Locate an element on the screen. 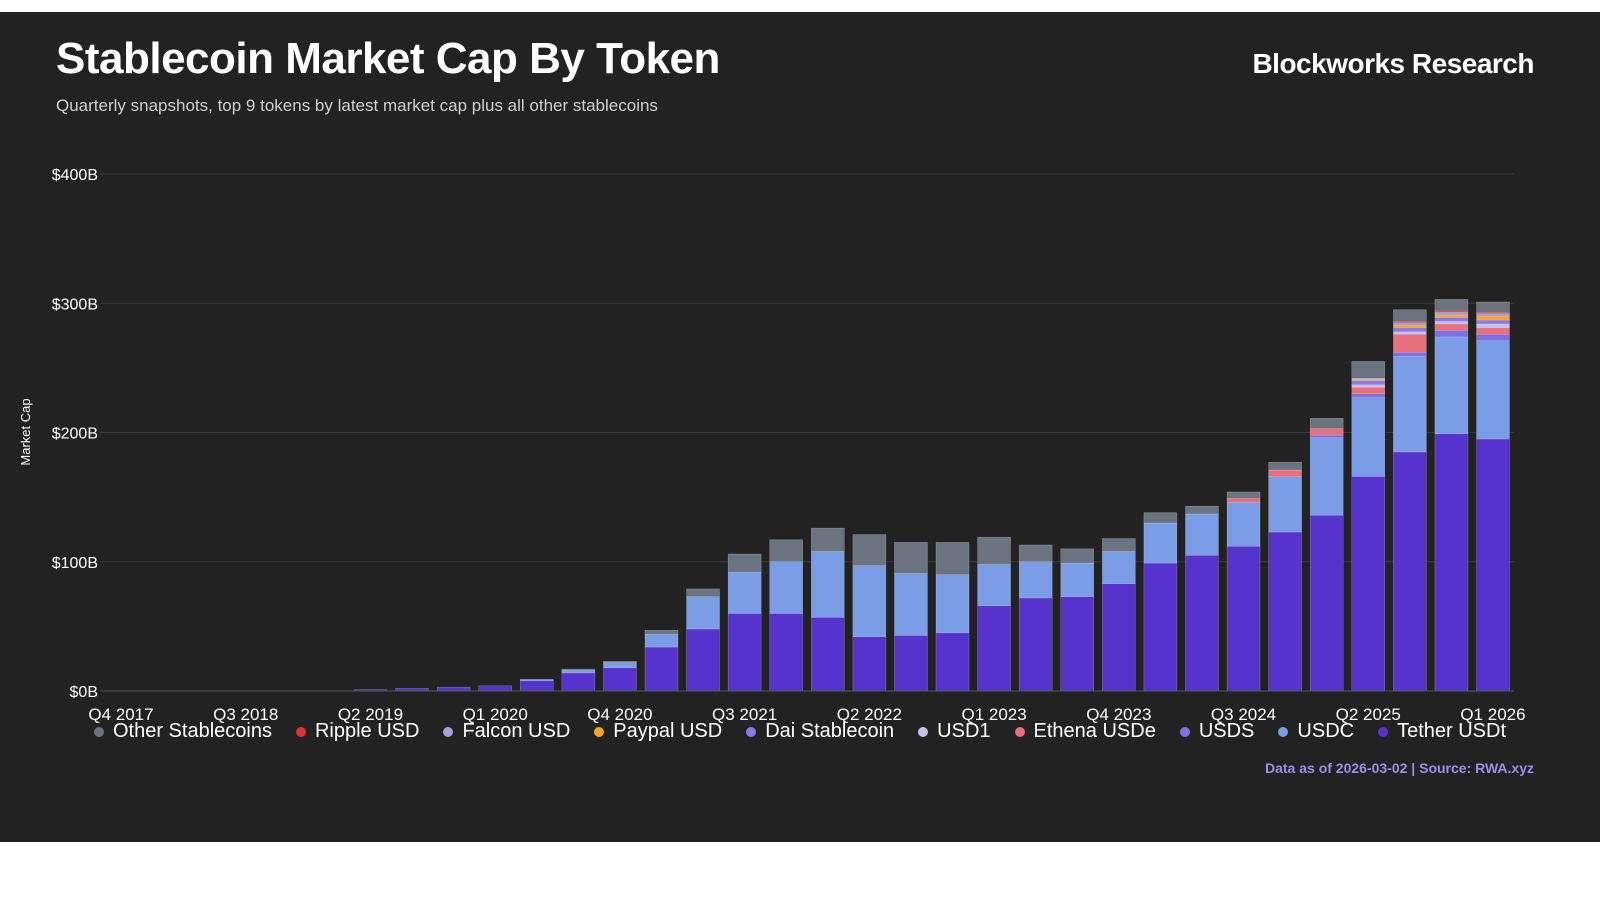 This screenshot has height=900, width=1600. bar-segment-tether-usdt: Q3 2021 – Tether USDt: $60B is located at coordinates (744, 652).